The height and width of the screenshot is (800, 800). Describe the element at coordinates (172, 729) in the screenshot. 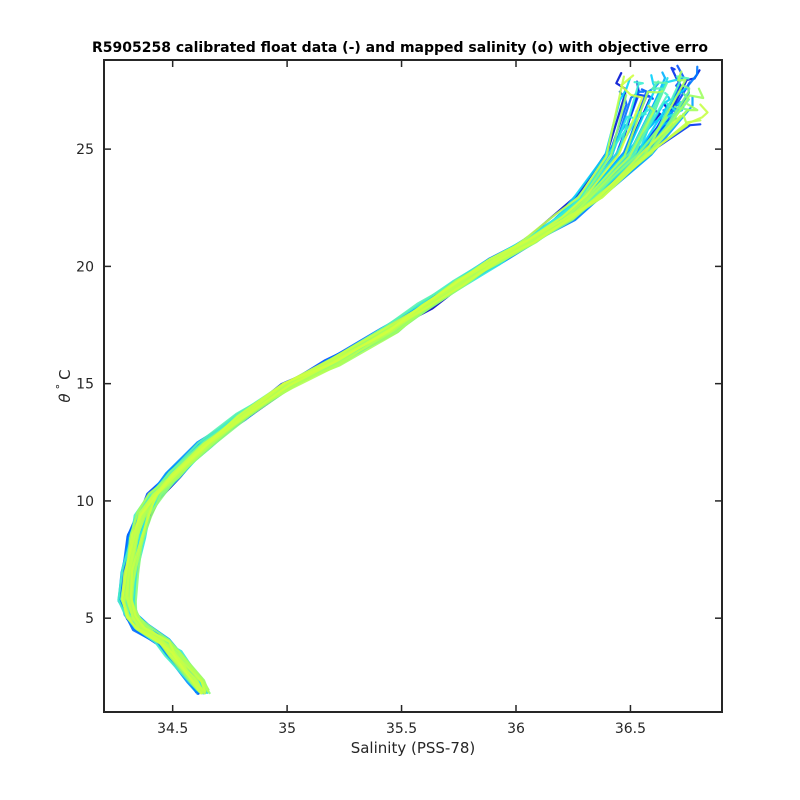

I see `x-tick-label: 34.5` at that location.